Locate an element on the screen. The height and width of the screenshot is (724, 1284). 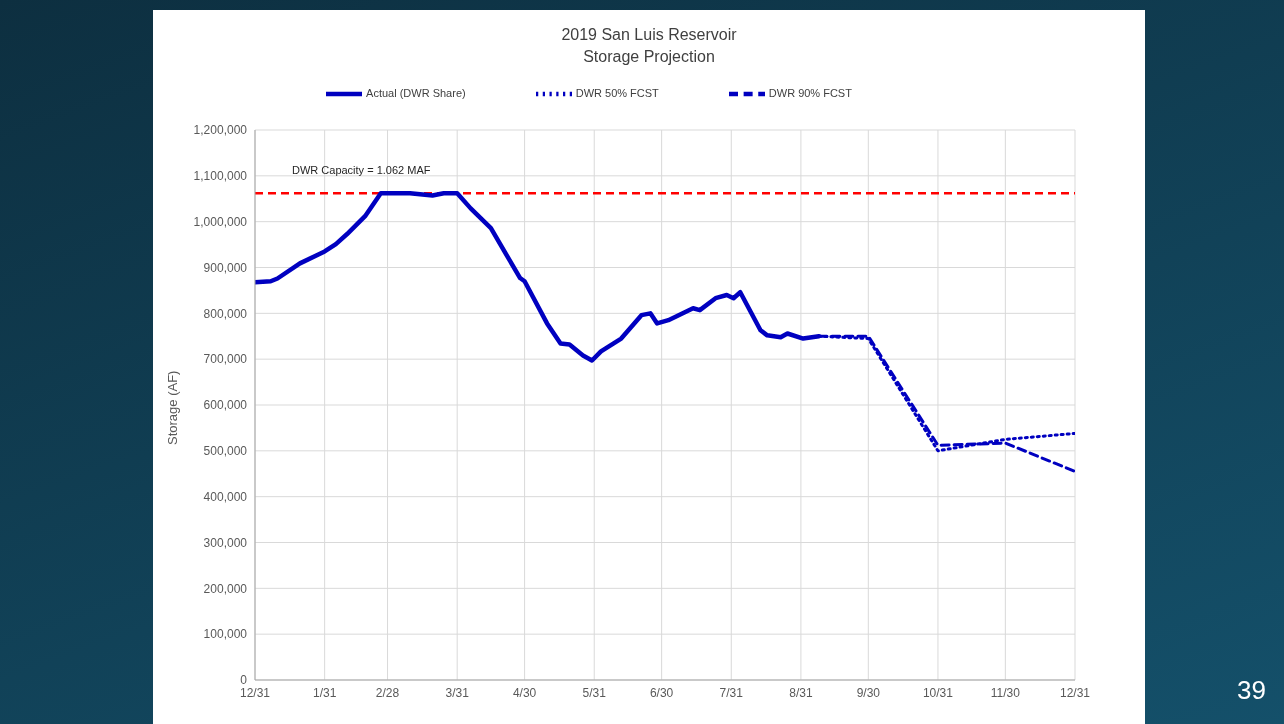
y-axis-title: Storage (AF) is located at coordinates (172, 407).